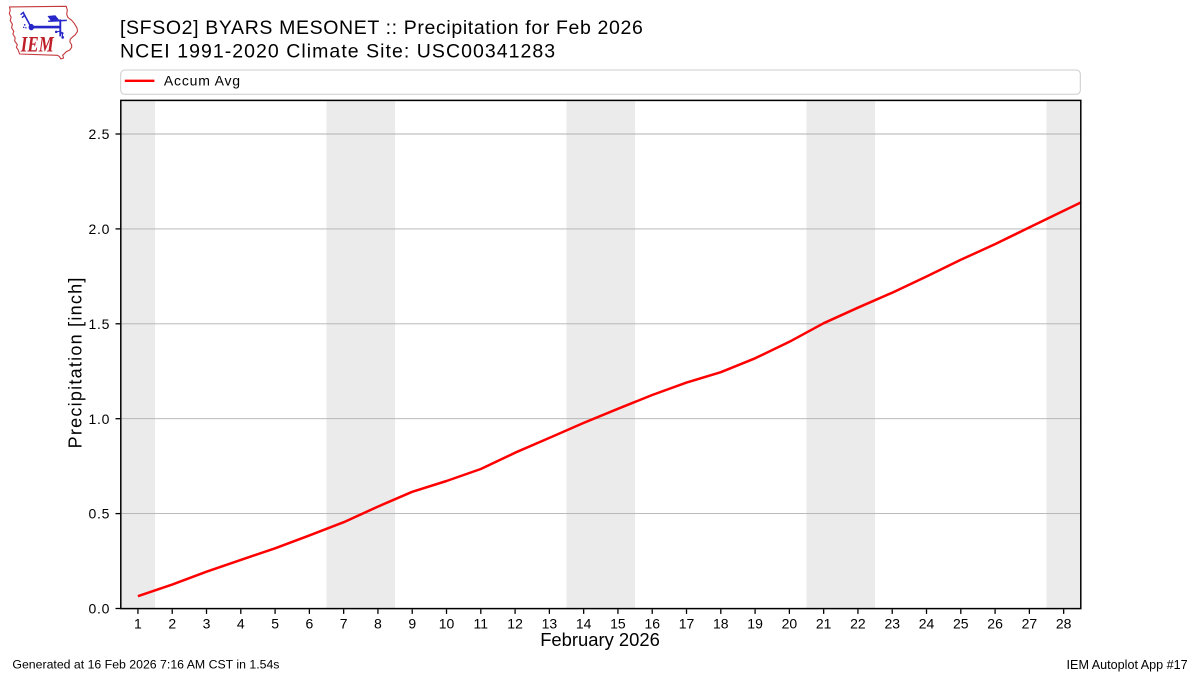  What do you see at coordinates (1064, 623) in the screenshot?
I see `svg-text: 28` at bounding box center [1064, 623].